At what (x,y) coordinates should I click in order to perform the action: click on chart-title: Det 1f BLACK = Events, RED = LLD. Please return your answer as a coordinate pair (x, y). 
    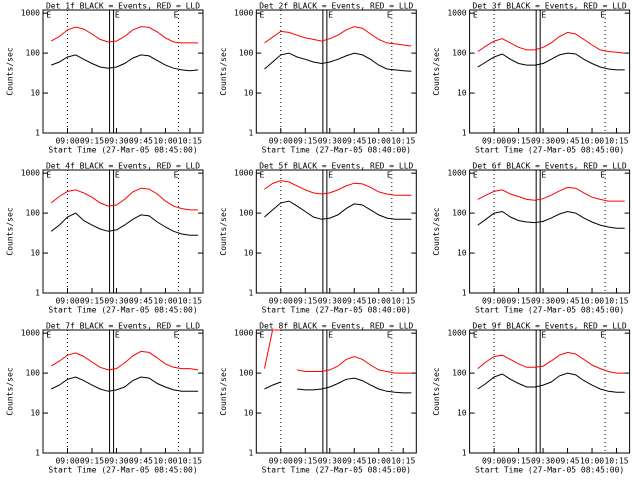
    Looking at the image, I should click on (123, 6).